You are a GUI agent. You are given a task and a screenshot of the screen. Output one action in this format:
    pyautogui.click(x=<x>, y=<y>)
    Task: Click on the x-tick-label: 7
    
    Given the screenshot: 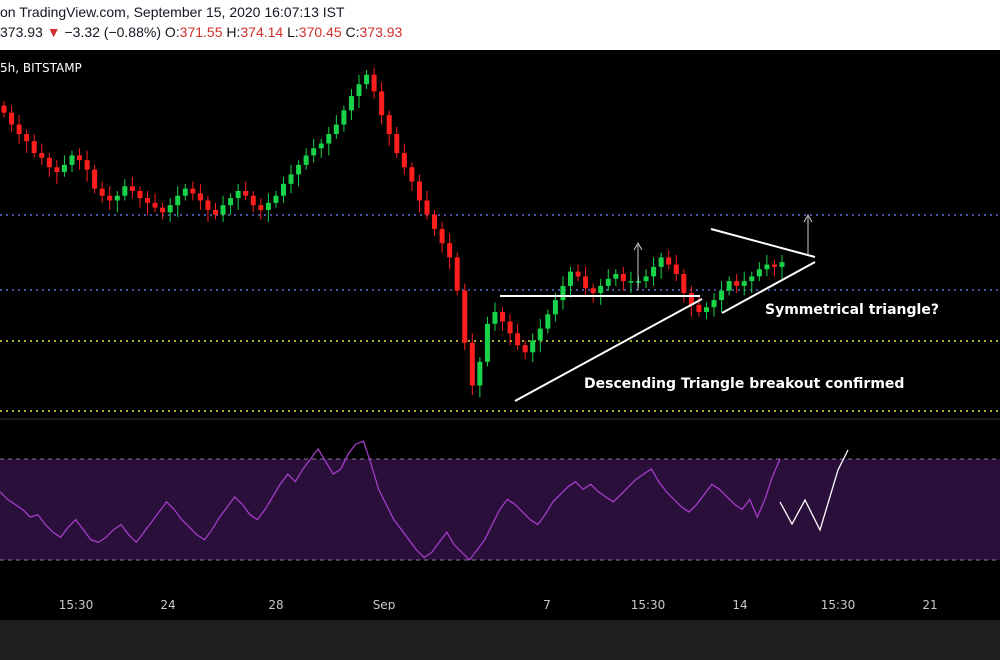 What is the action you would take?
    pyautogui.click(x=547, y=604)
    